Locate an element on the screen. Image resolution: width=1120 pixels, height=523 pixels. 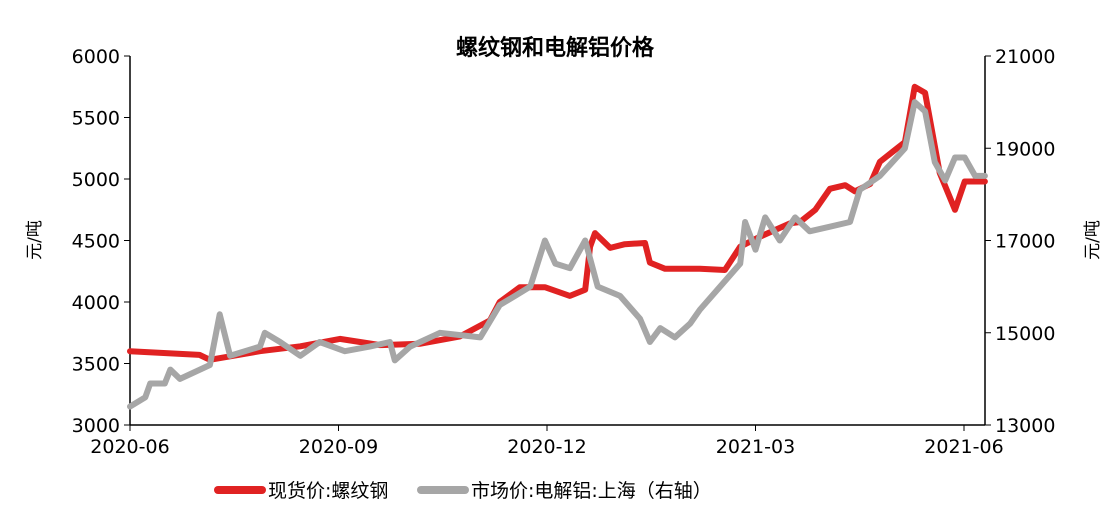
y-left-tick-label: 6000 is located at coordinates (96, 57).